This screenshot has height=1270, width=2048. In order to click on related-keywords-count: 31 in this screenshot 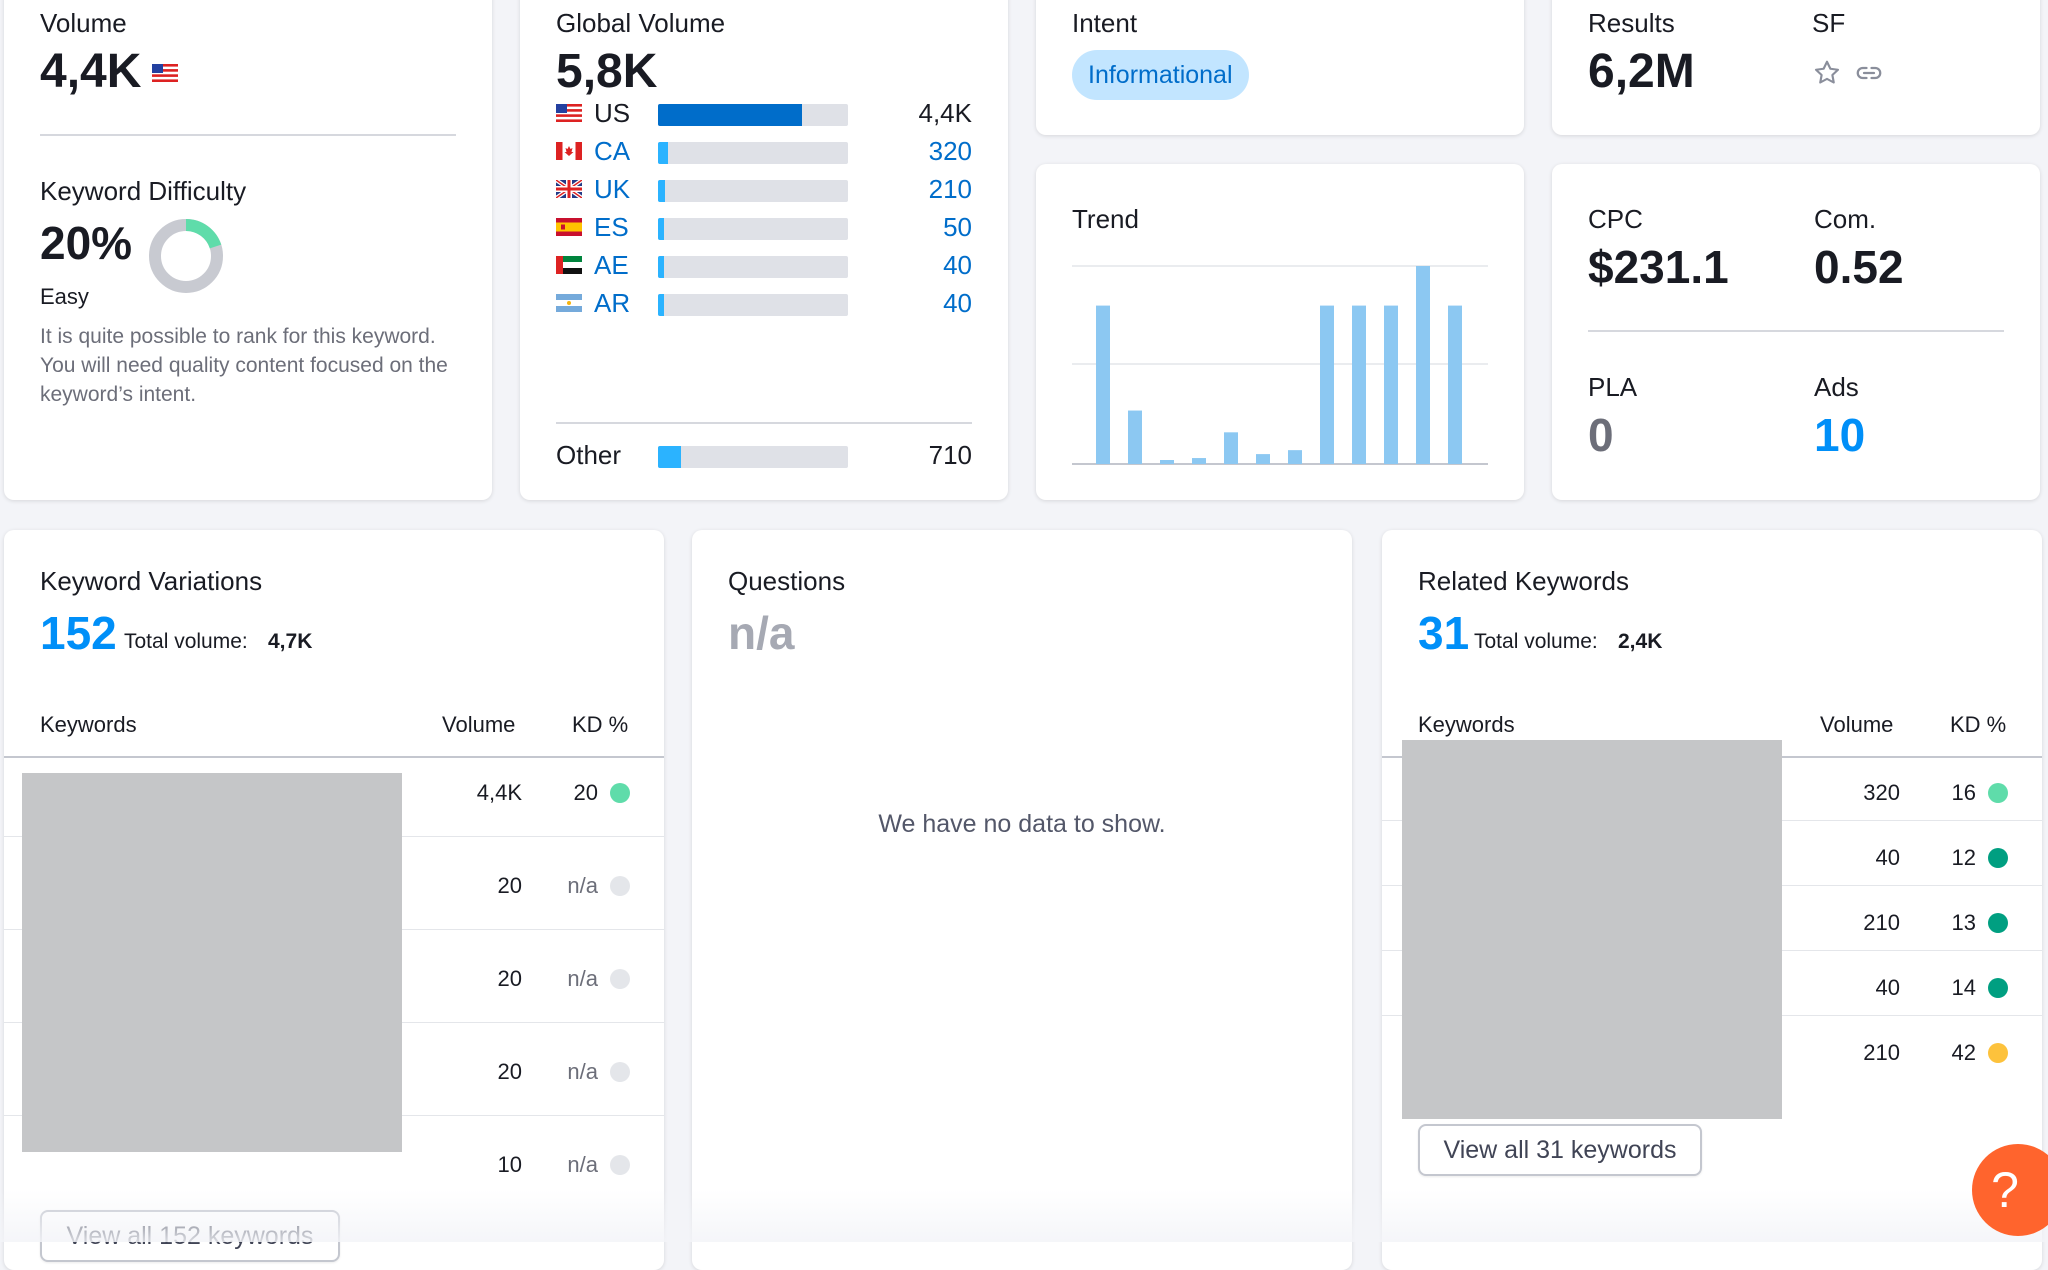, I will do `click(1444, 633)`.